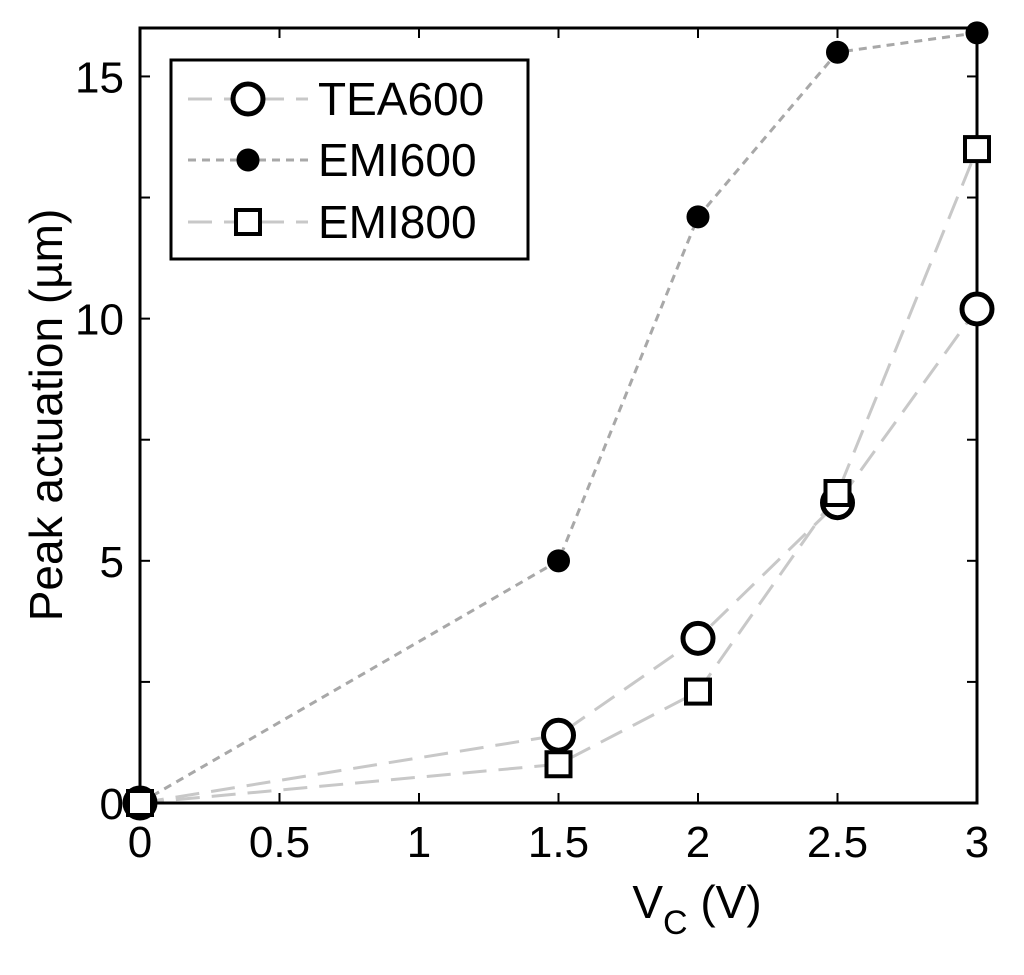 Image resolution: width=1024 pixels, height=975 pixels. Describe the element at coordinates (977, 842) in the screenshot. I see `x-tick-label: 3` at that location.